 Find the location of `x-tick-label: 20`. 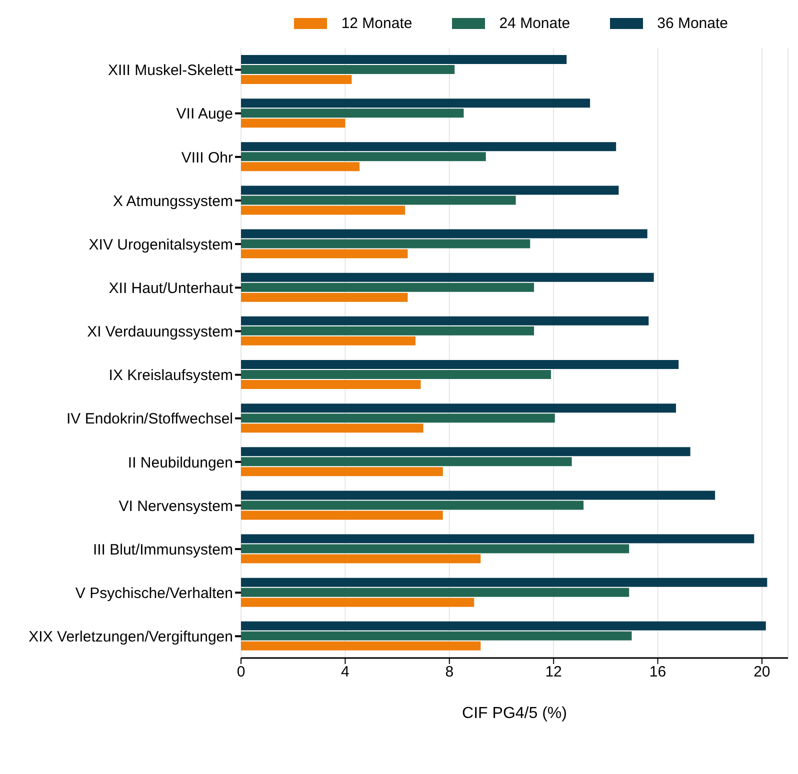

x-tick-label: 20 is located at coordinates (762, 672).